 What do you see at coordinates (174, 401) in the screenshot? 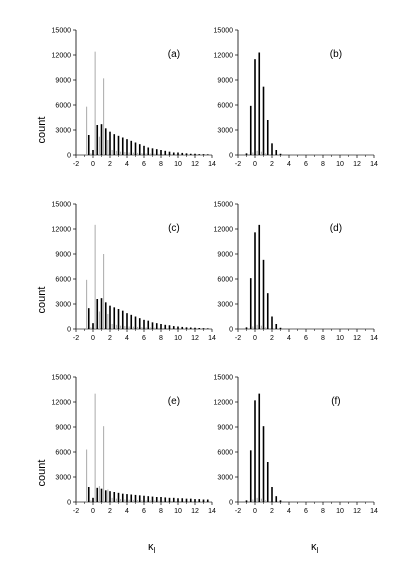
I see `panel-label: (e)` at bounding box center [174, 401].